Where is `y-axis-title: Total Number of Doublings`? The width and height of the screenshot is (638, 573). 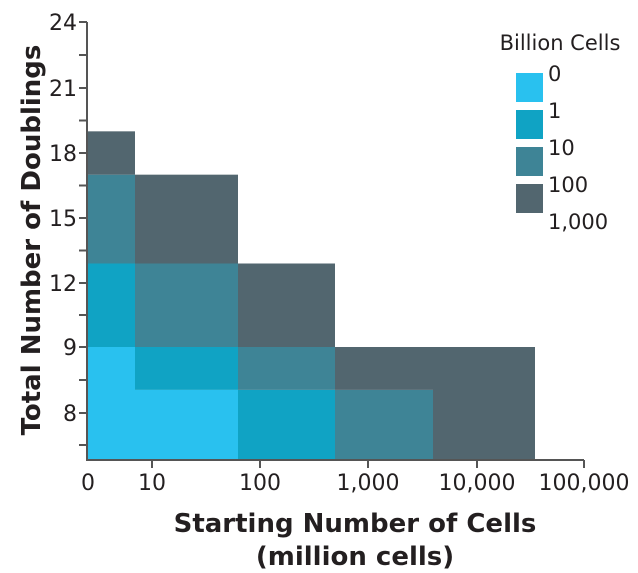
y-axis-title: Total Number of Doublings is located at coordinates (32, 240).